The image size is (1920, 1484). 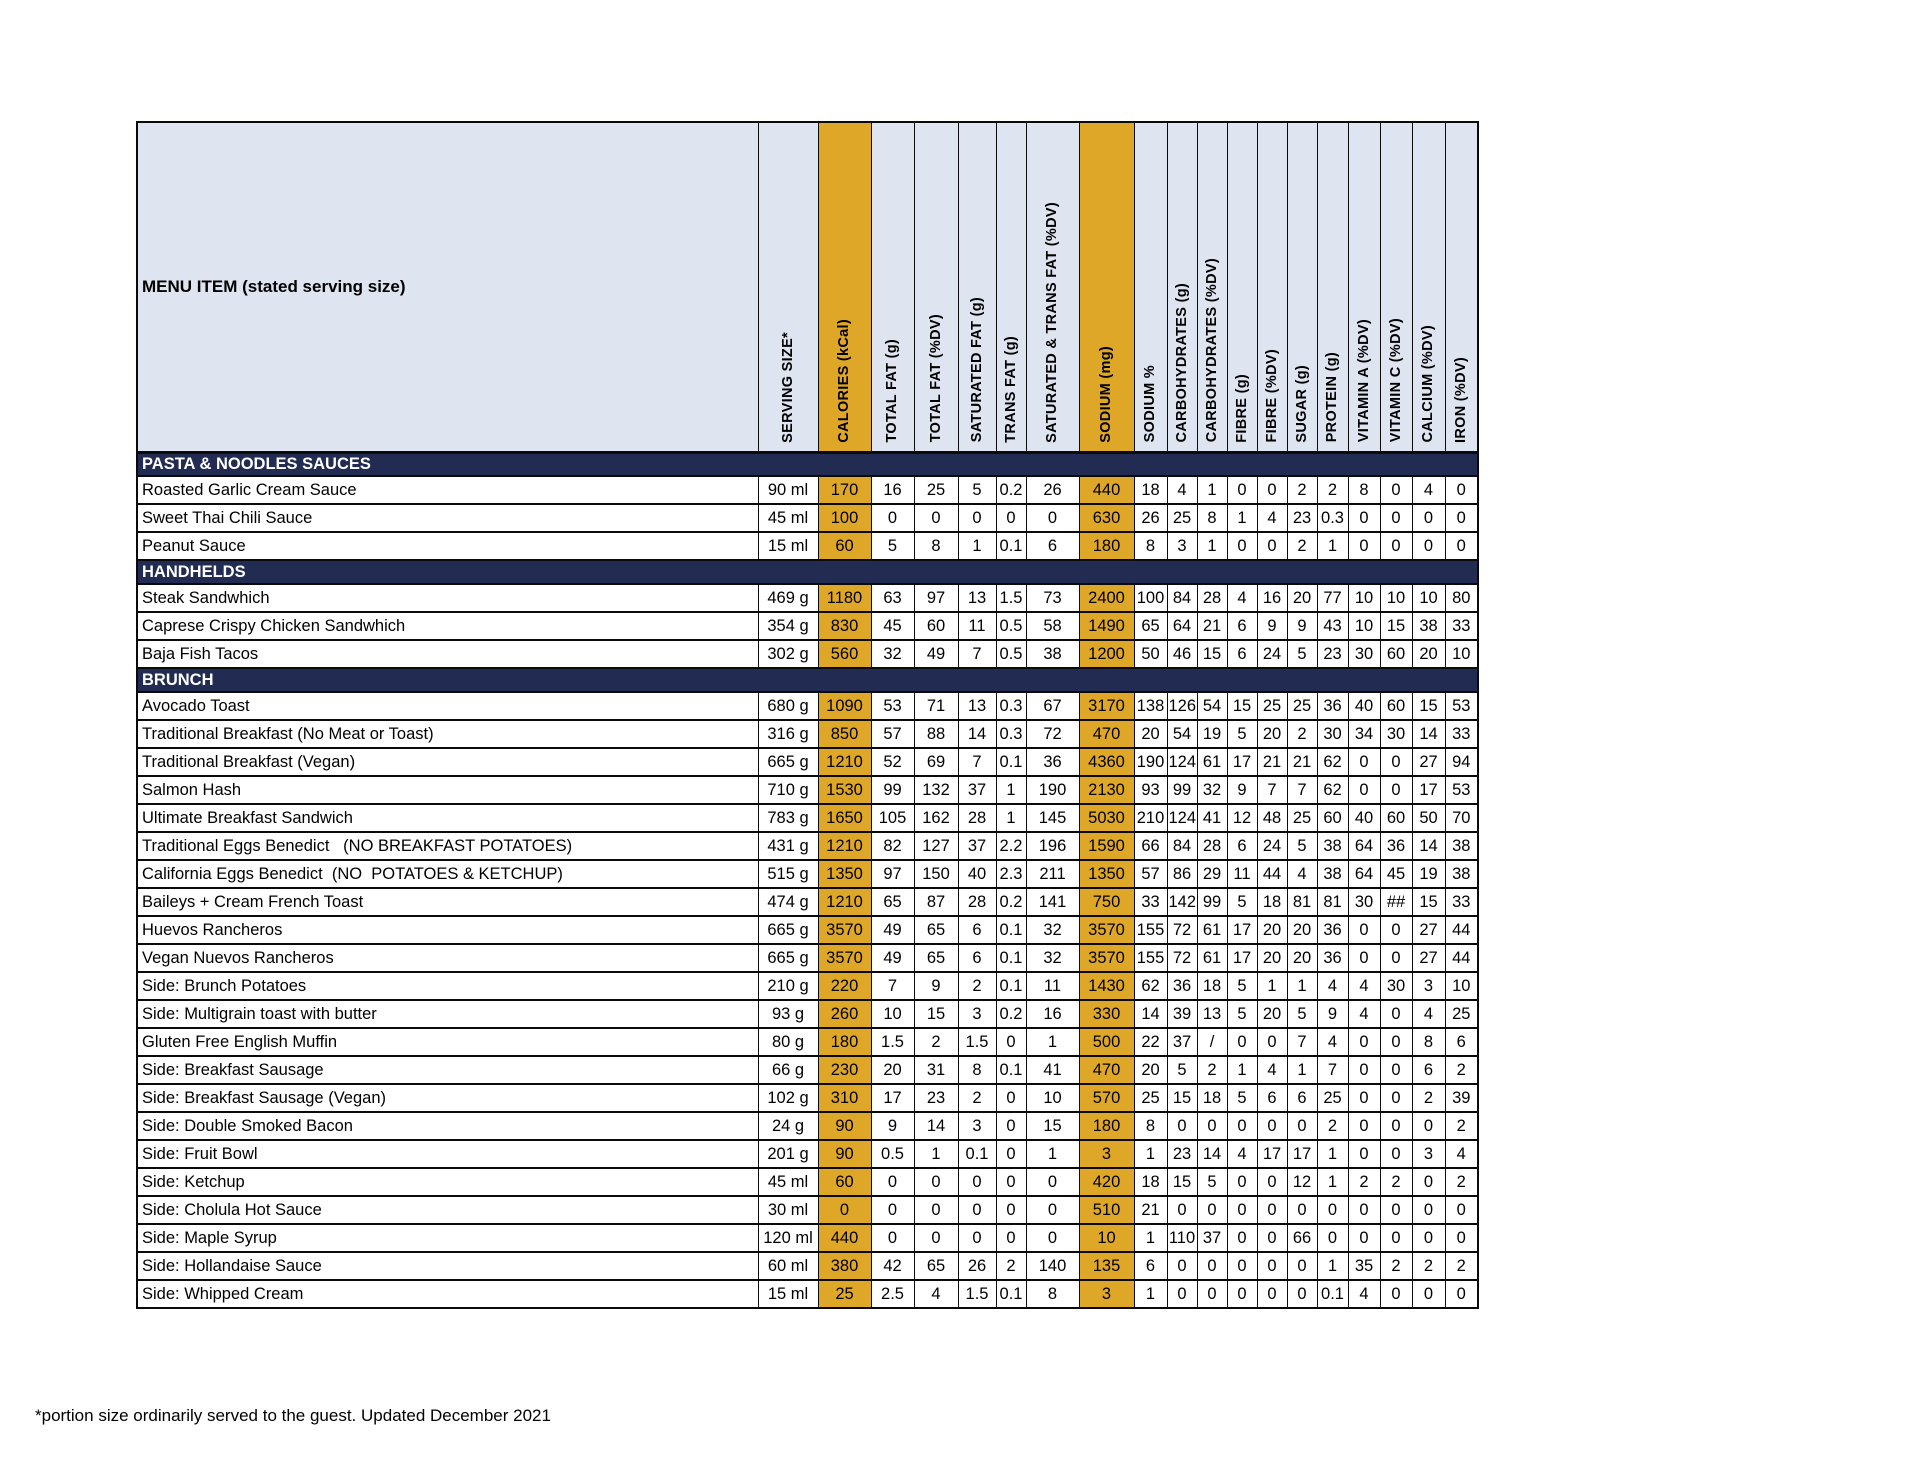 I want to click on value-fibre-g: 6, so click(x=1242, y=626).